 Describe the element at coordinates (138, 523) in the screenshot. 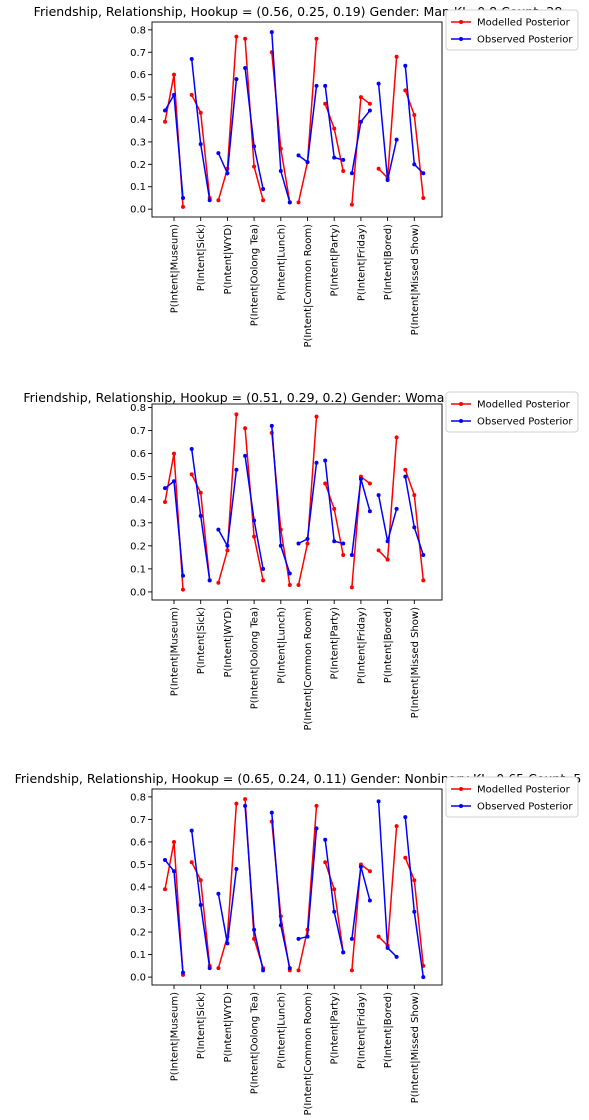

I see `y-tick-label: 0.3` at that location.